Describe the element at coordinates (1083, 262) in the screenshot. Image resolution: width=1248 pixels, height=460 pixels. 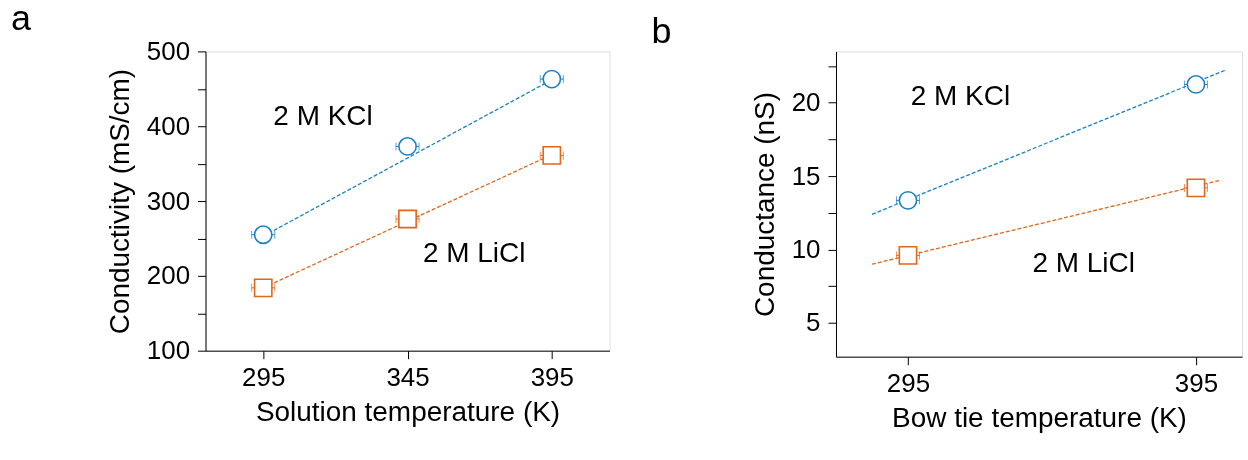
I see `text: 2 M LiCl` at that location.